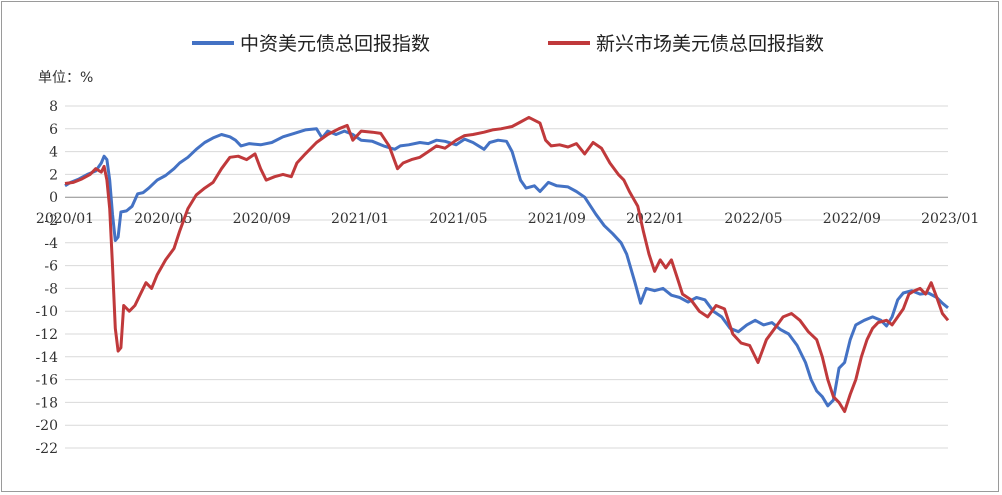  I want to click on legend: 中资美元债总回报指数 新兴市场美元债总回报指数, so click(508, 44).